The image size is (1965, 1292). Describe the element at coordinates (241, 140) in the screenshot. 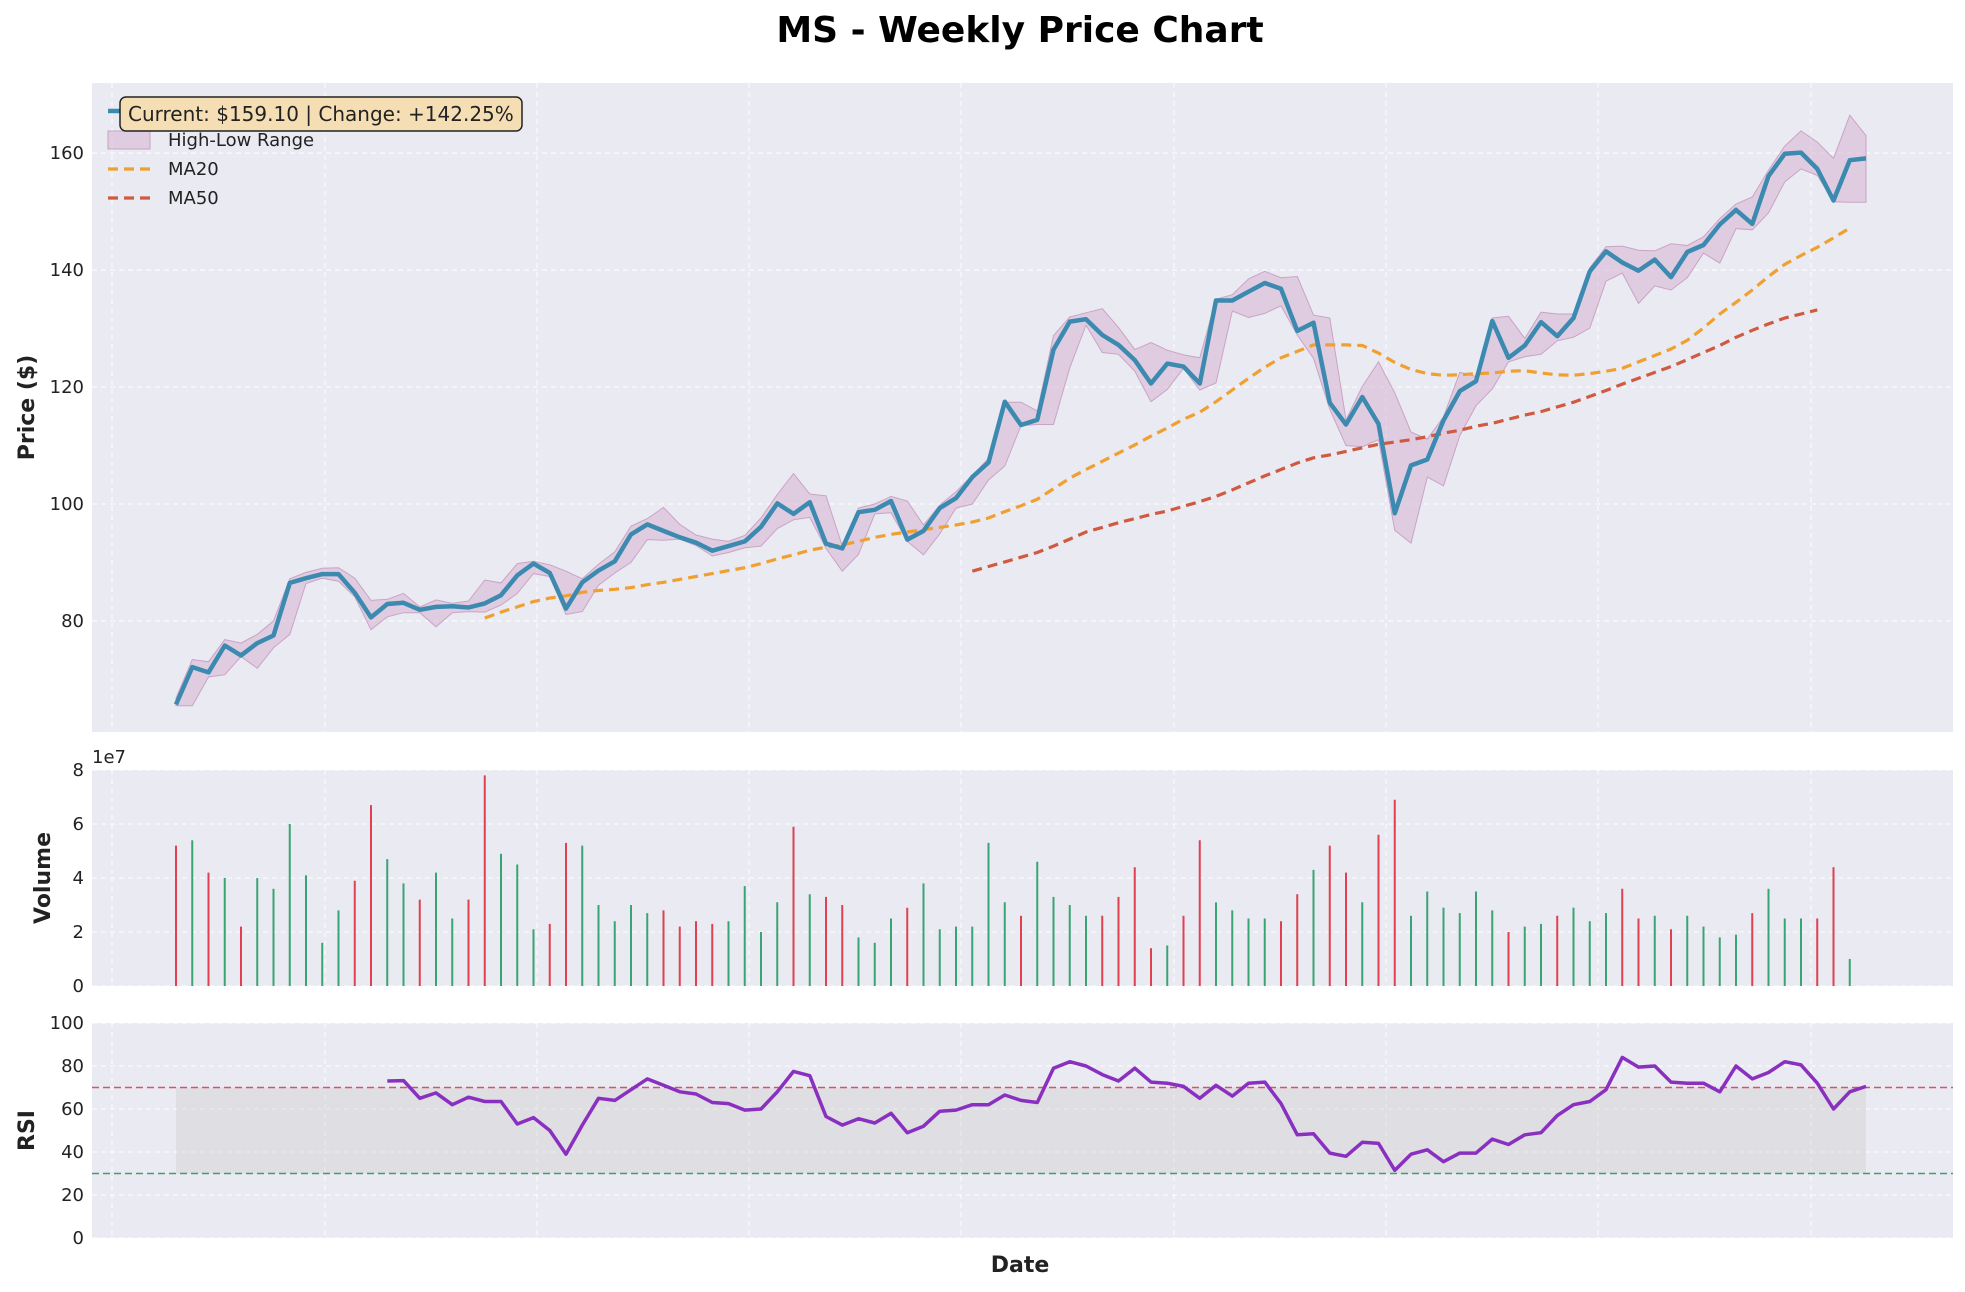

I see `legend-label: High-Low Range` at that location.